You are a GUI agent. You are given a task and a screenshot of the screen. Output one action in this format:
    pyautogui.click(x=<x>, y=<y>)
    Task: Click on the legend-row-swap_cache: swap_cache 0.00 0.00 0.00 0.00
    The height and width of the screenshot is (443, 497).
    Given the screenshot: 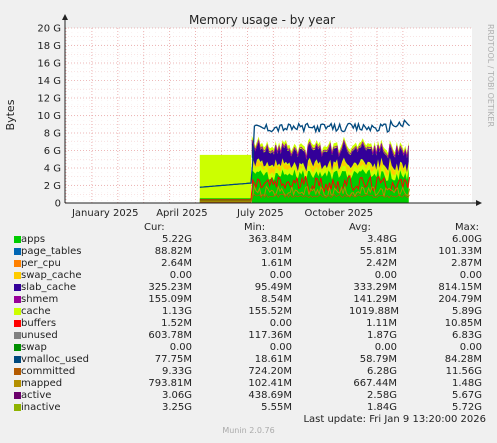 What is the action you would take?
    pyautogui.click(x=249, y=276)
    